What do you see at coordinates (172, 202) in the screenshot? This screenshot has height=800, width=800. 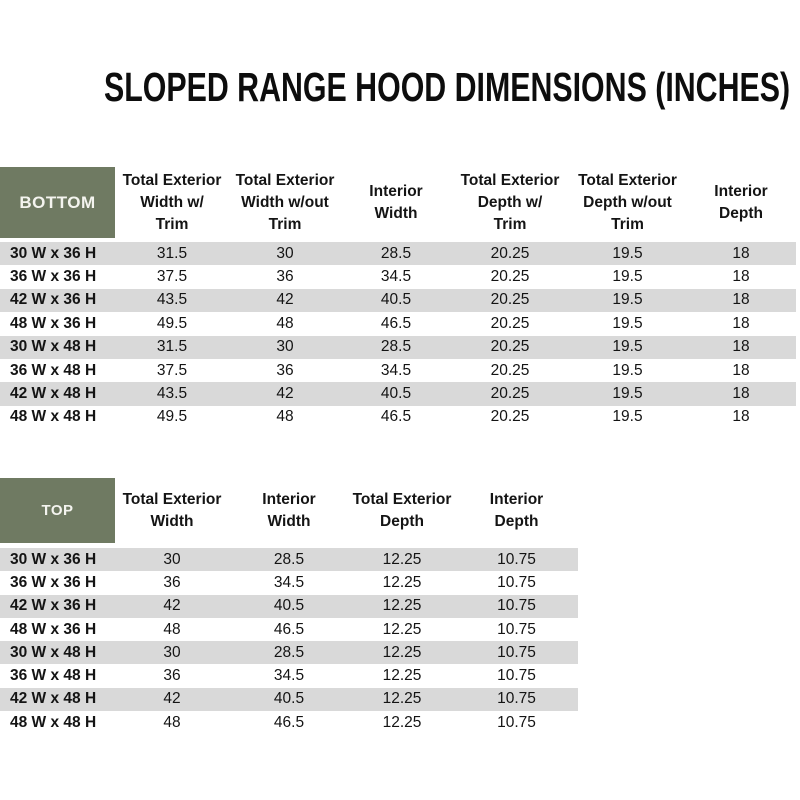 I see `column-header: Total Exterior Width w/ Trim` at bounding box center [172, 202].